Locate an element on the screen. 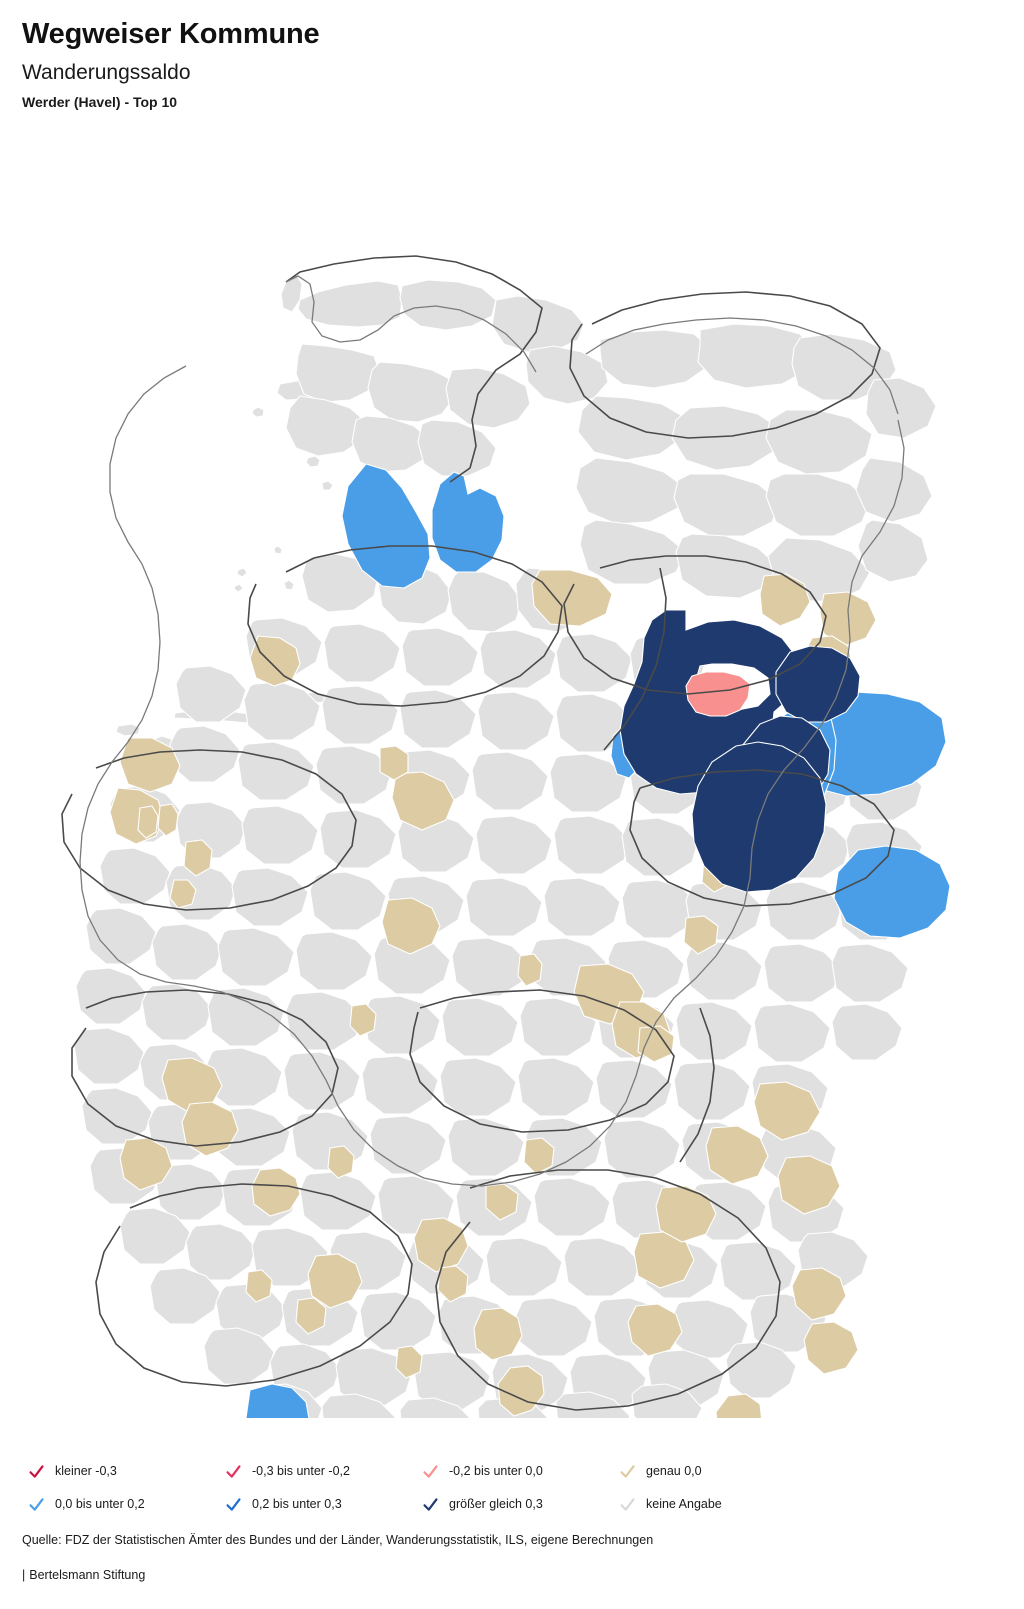 Image resolution: width=1024 pixels, height=1609 pixels. legend-label: -0,3 bis unter -0,2 is located at coordinates (301, 1471).